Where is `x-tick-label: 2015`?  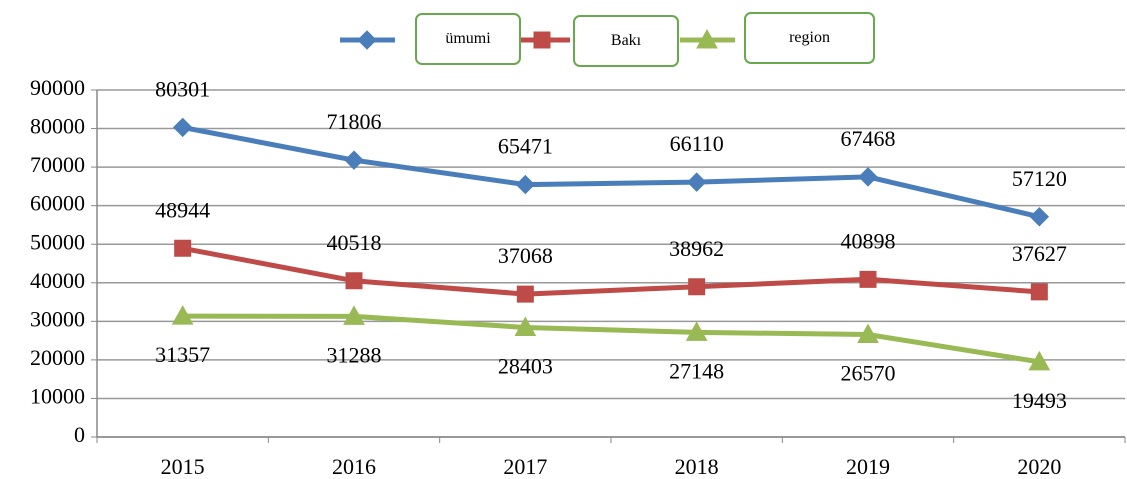 x-tick-label: 2015 is located at coordinates (183, 466).